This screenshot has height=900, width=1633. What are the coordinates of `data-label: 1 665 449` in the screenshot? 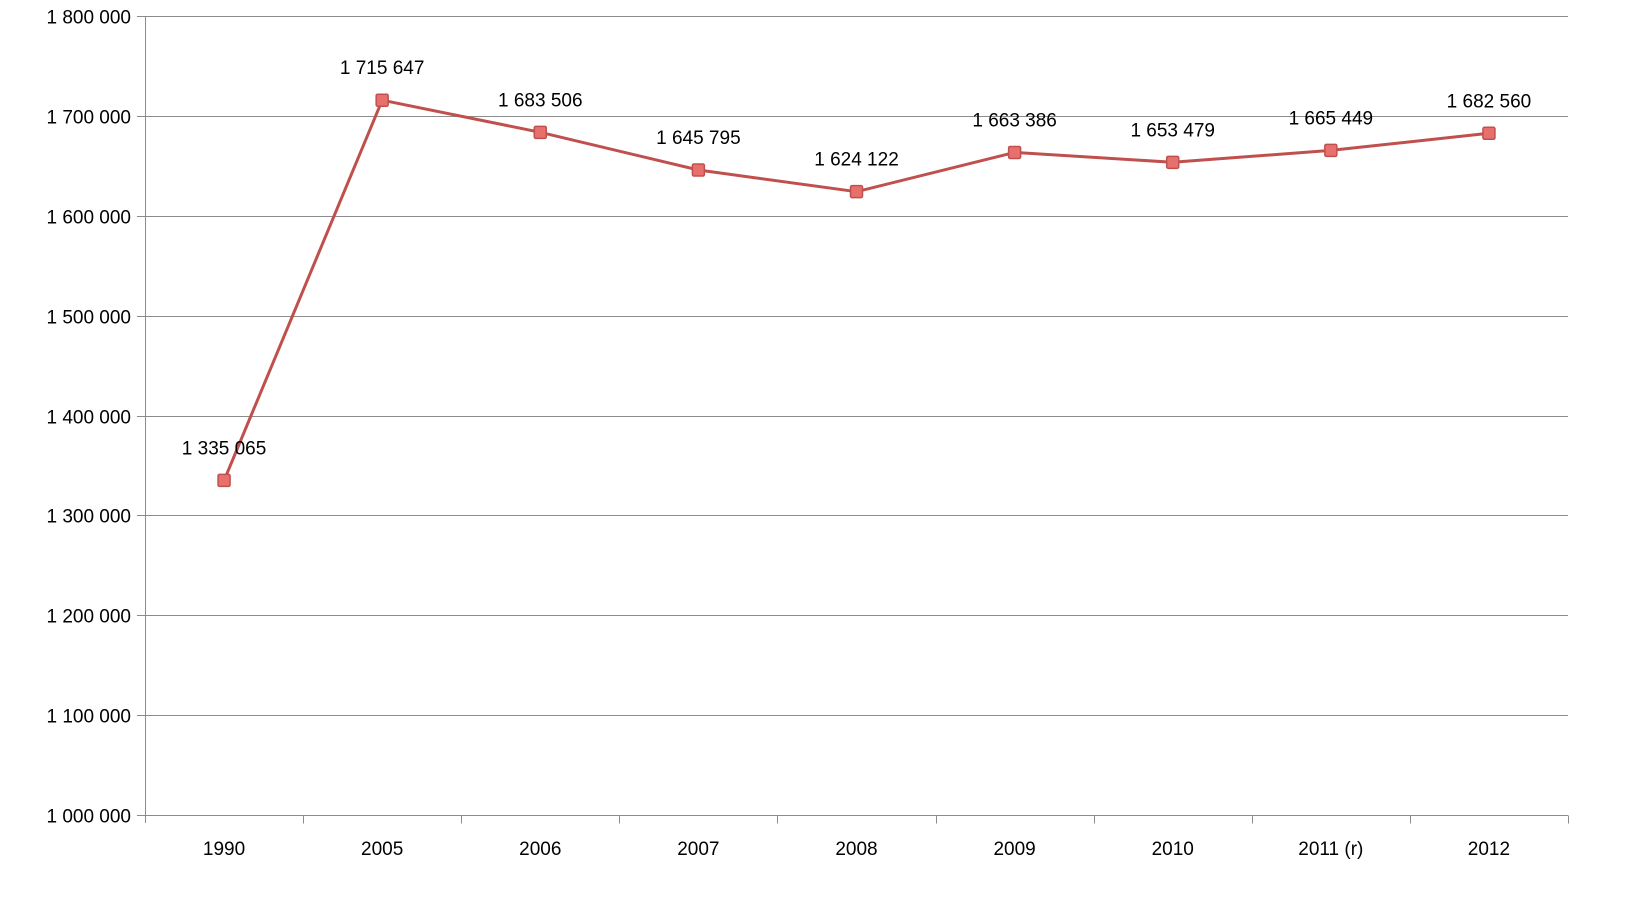 It's located at (1331, 118).